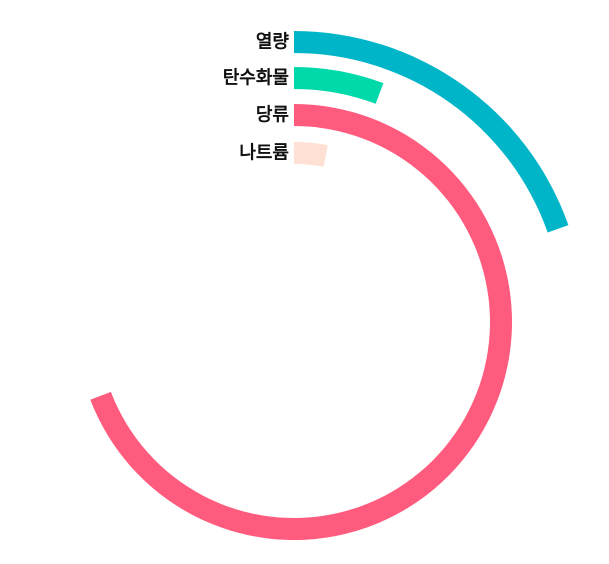  What do you see at coordinates (264, 153) in the screenshot?
I see `bar-label-4: 나트륨` at bounding box center [264, 153].